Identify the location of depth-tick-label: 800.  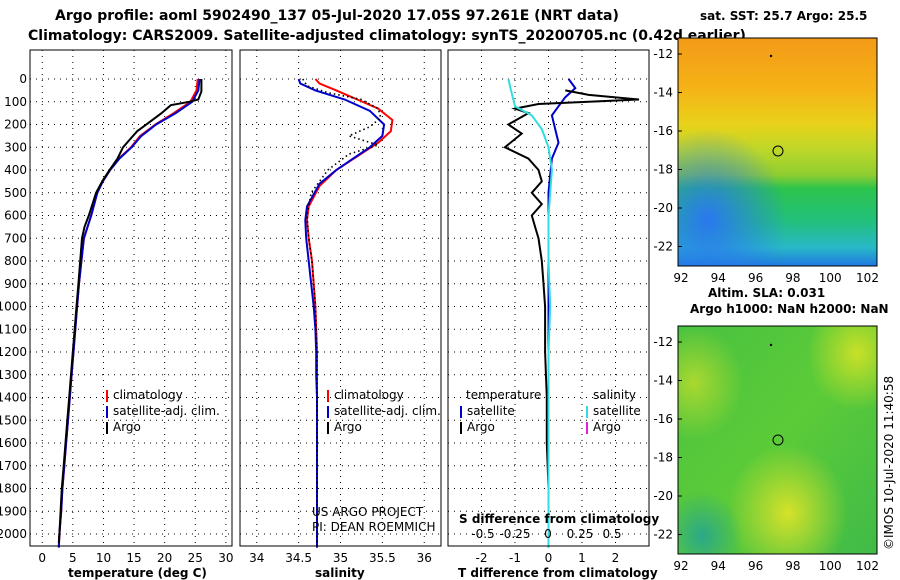
(15, 261).